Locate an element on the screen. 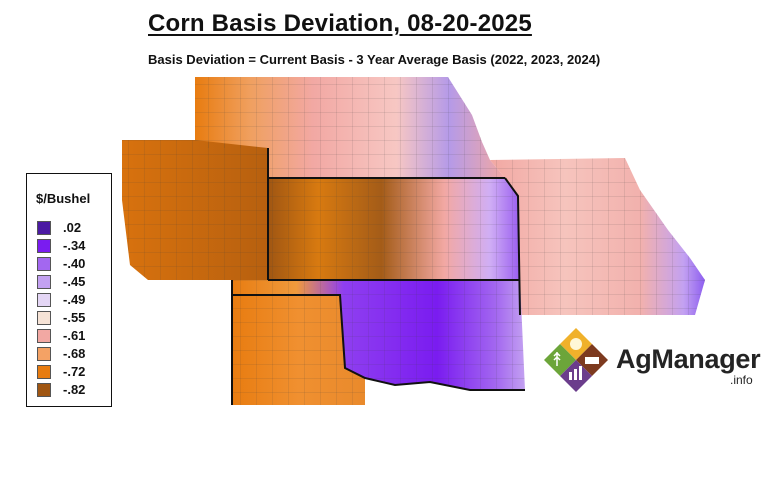 The image size is (779, 486). agmanager-logo: AgManager .info is located at coordinates (652, 368).